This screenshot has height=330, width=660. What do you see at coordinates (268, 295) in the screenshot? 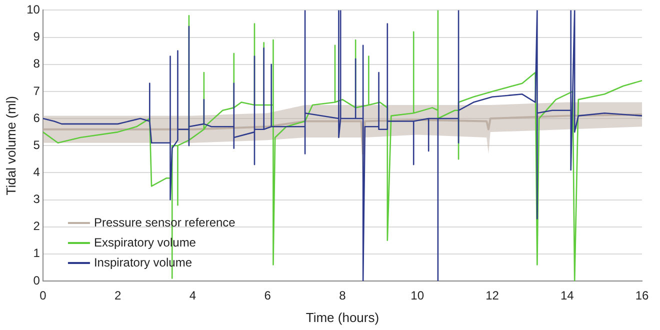
I see `x-tick-label: 6` at bounding box center [268, 295].